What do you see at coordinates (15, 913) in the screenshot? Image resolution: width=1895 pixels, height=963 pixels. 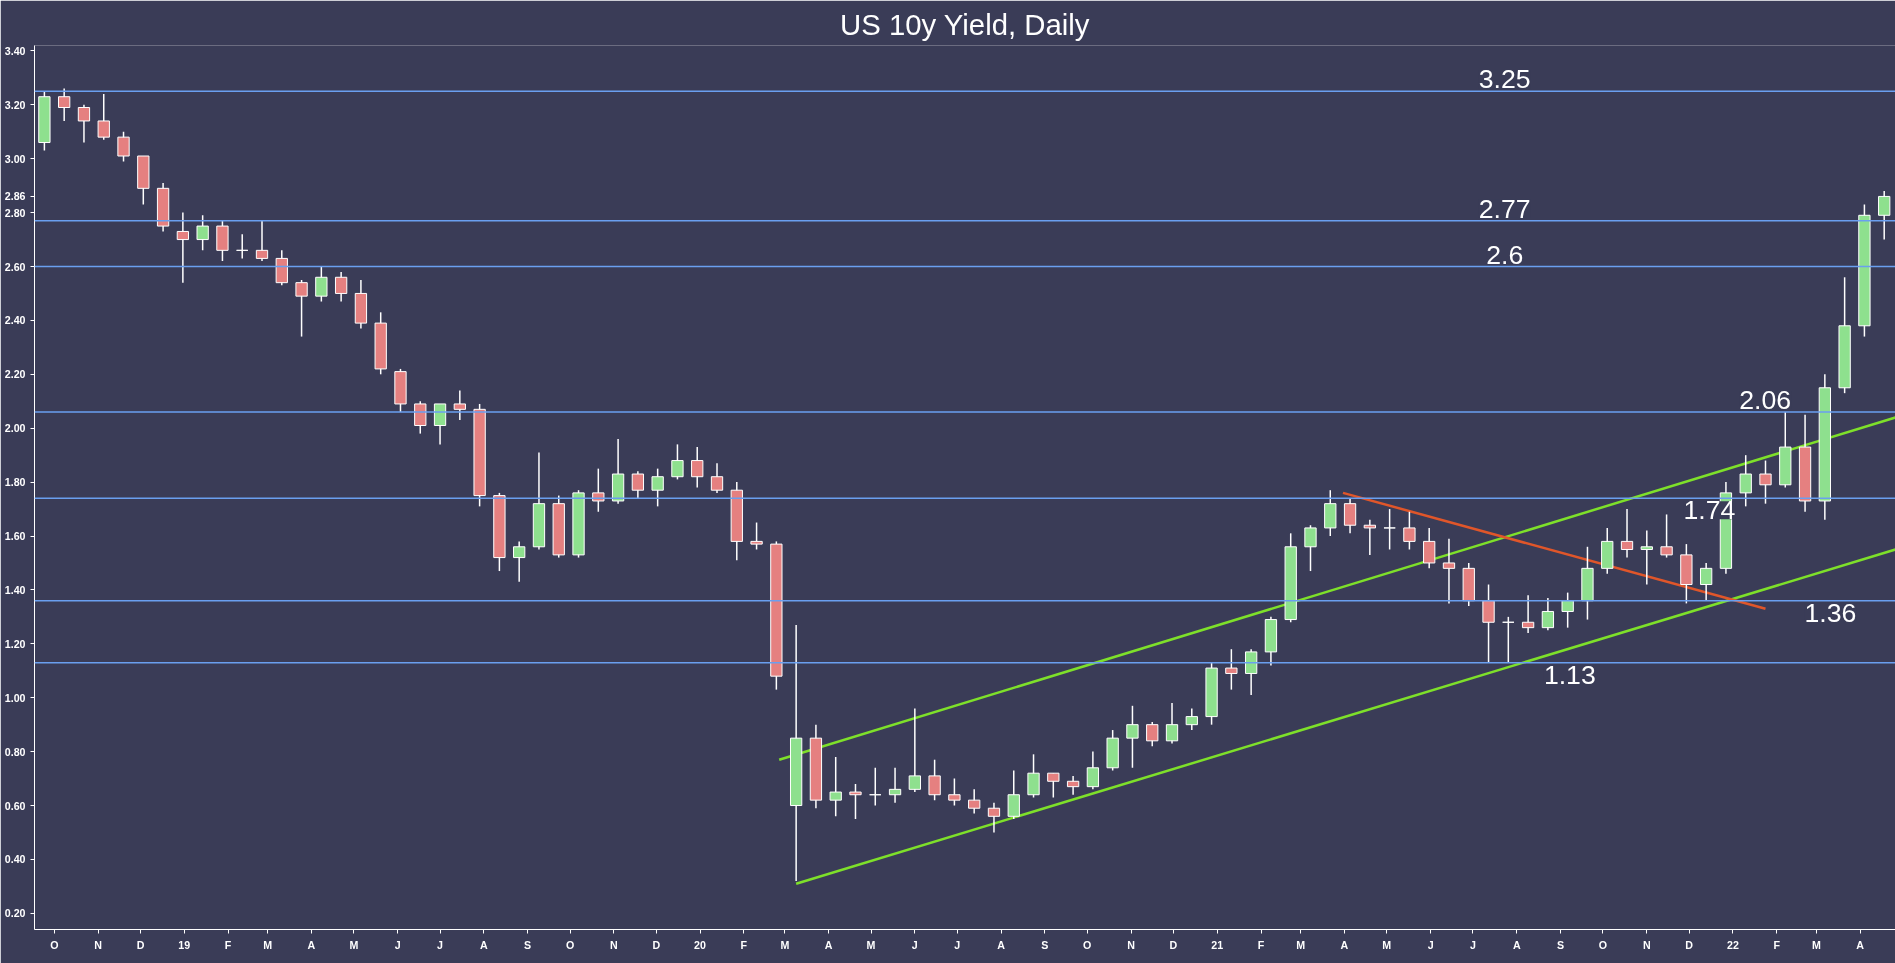 I see `y-tick-label: 0.20` at bounding box center [15, 913].